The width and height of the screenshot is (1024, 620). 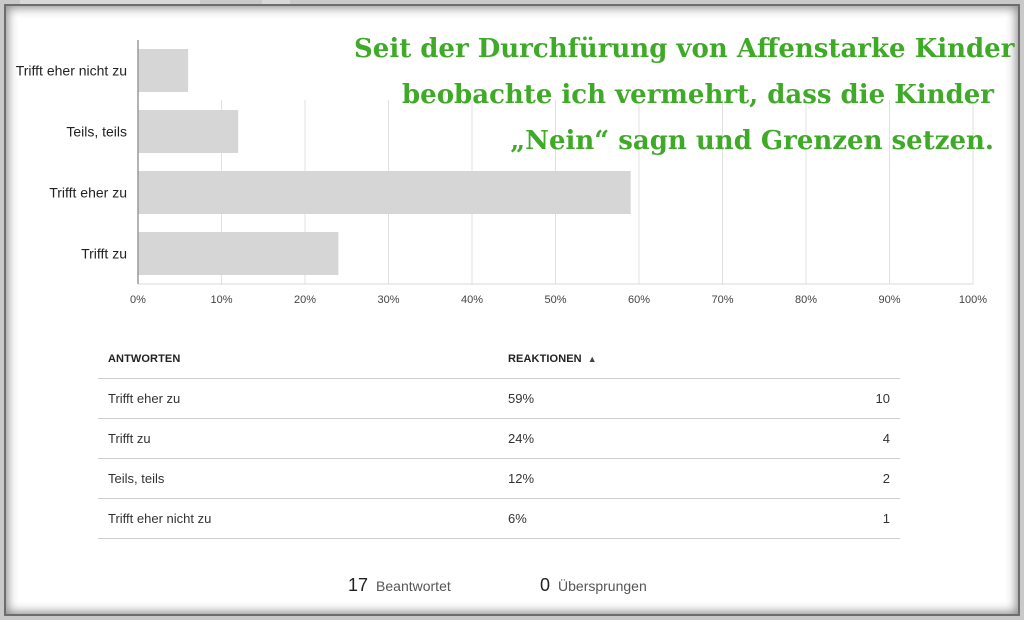 I want to click on category-label: Teils, teils, so click(x=96, y=132).